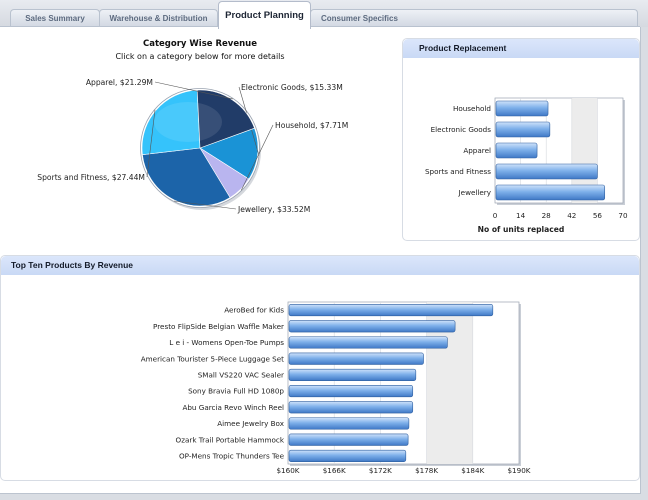  I want to click on top-ten-bar-aimee-jewelry-box, so click(349, 423).